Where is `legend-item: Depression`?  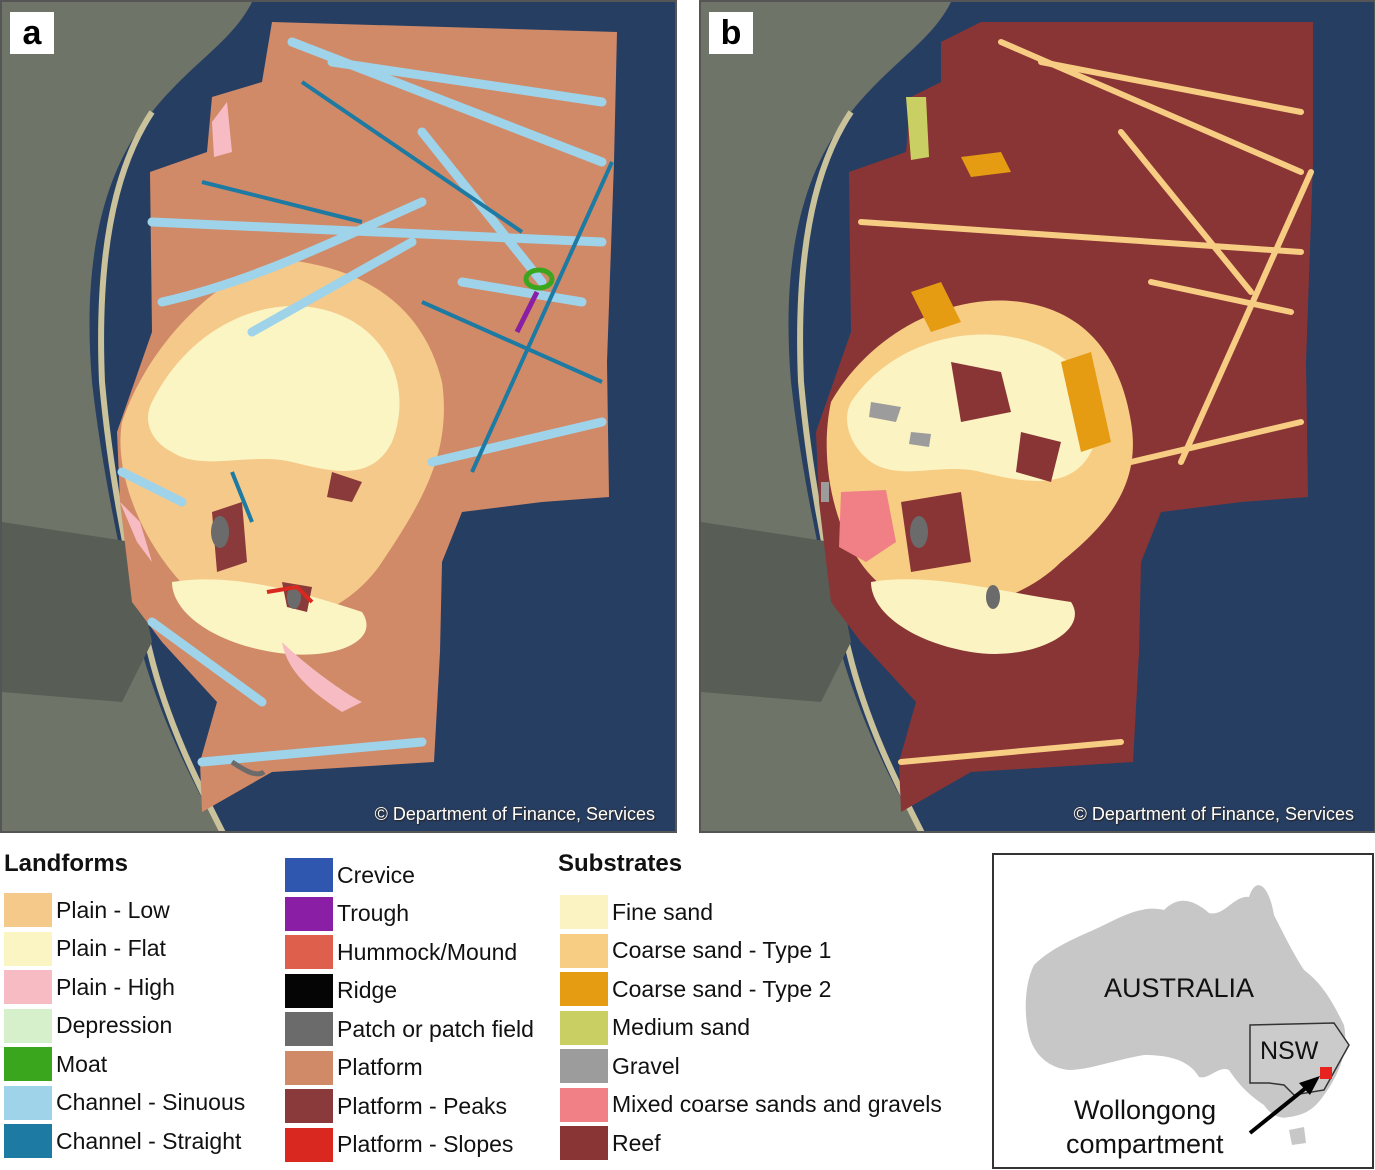
legend-item: Depression is located at coordinates (88, 1026).